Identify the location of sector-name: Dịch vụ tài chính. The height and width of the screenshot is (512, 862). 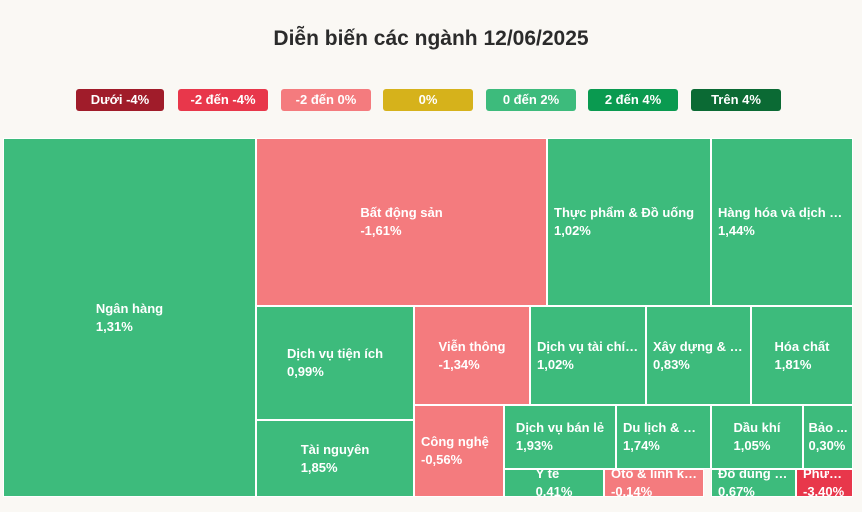
(588, 346).